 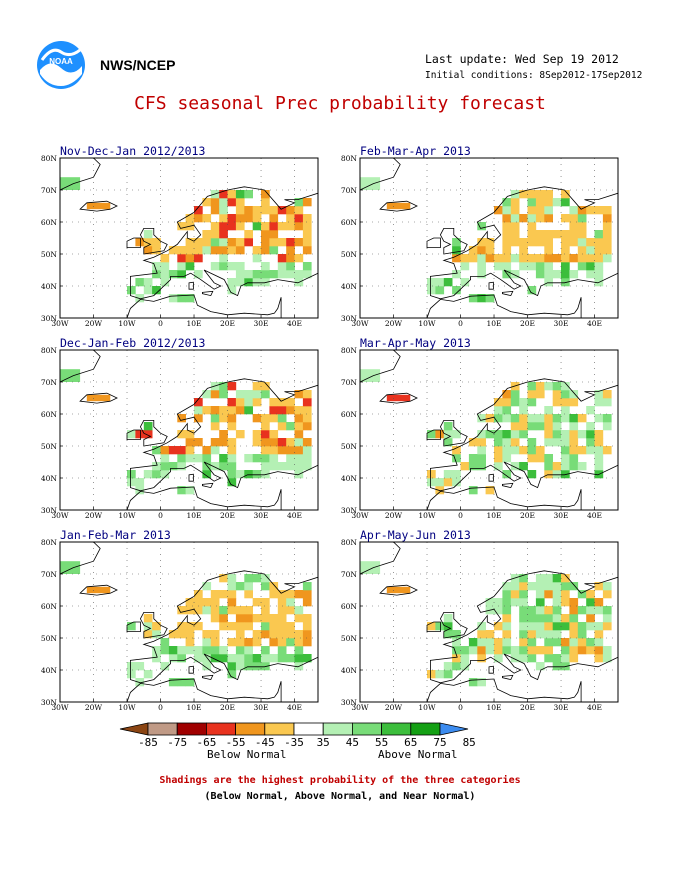 What do you see at coordinates (265, 742) in the screenshot?
I see `legend-label: -45` at bounding box center [265, 742].